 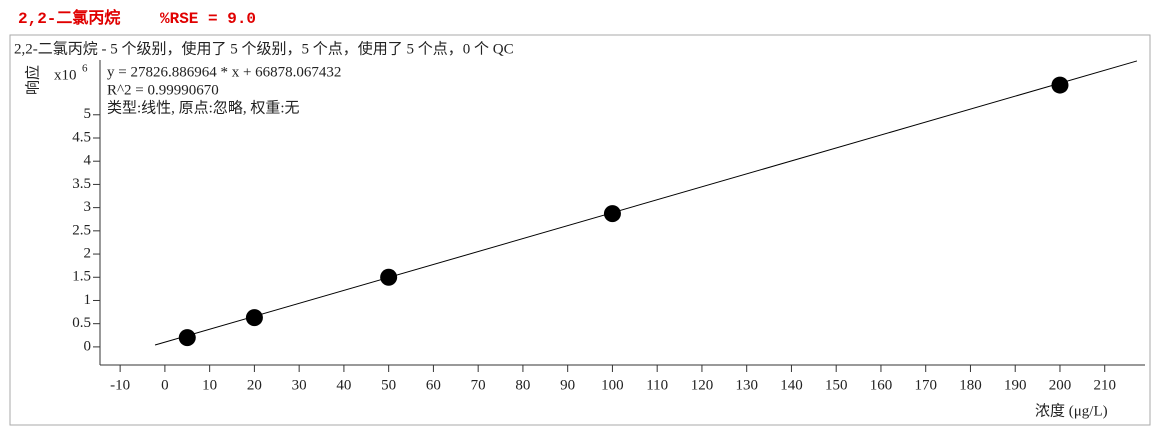 I want to click on x-tick-label: 200, so click(x=1060, y=385).